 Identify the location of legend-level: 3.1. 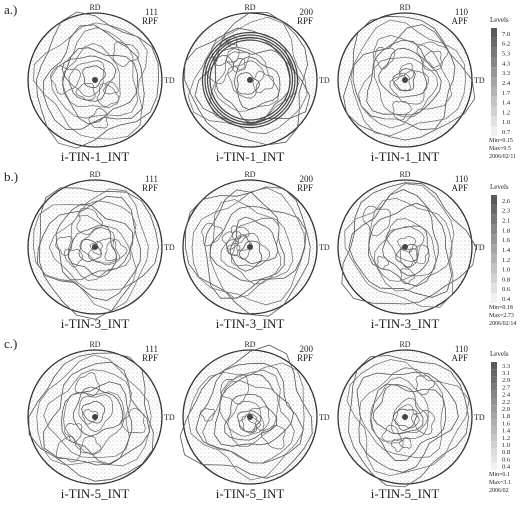
(506, 373).